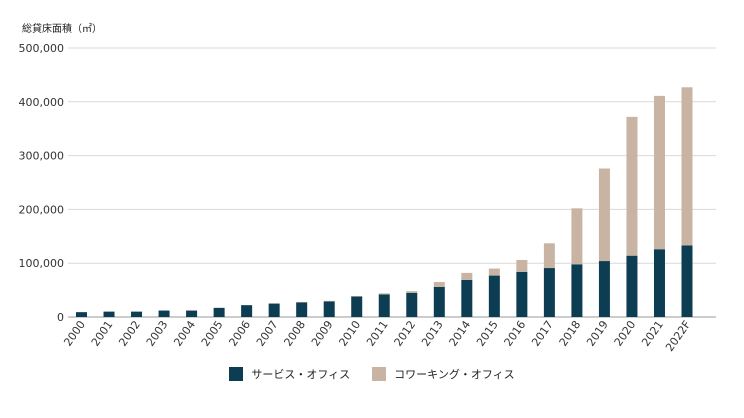 The height and width of the screenshot is (418, 744). What do you see at coordinates (42, 156) in the screenshot?
I see `y-tick-label: 300,000` at bounding box center [42, 156].